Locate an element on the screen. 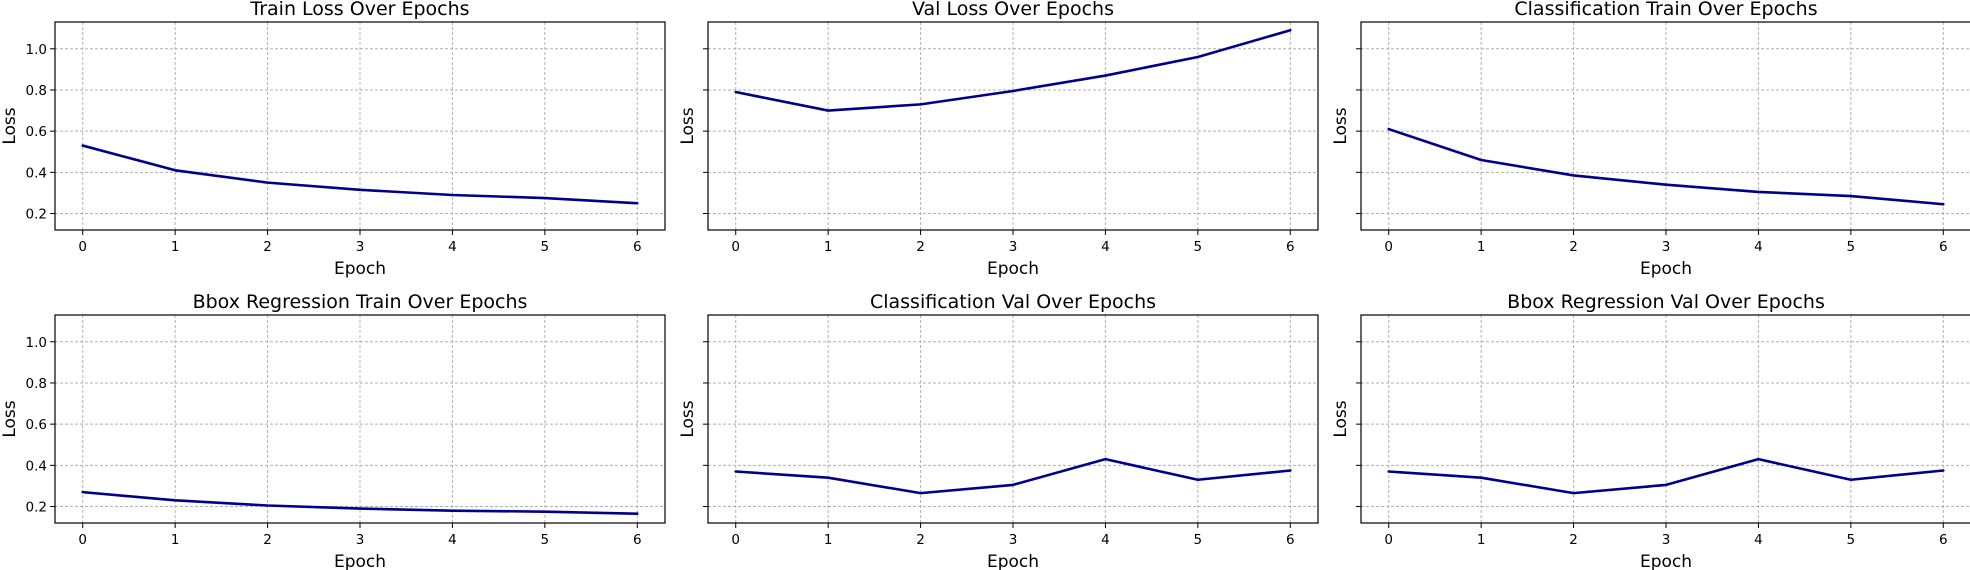 Image resolution: width=1970 pixels, height=570 pixels. chart-title: Bbox Regression Val Over Epochs is located at coordinates (1666, 302).